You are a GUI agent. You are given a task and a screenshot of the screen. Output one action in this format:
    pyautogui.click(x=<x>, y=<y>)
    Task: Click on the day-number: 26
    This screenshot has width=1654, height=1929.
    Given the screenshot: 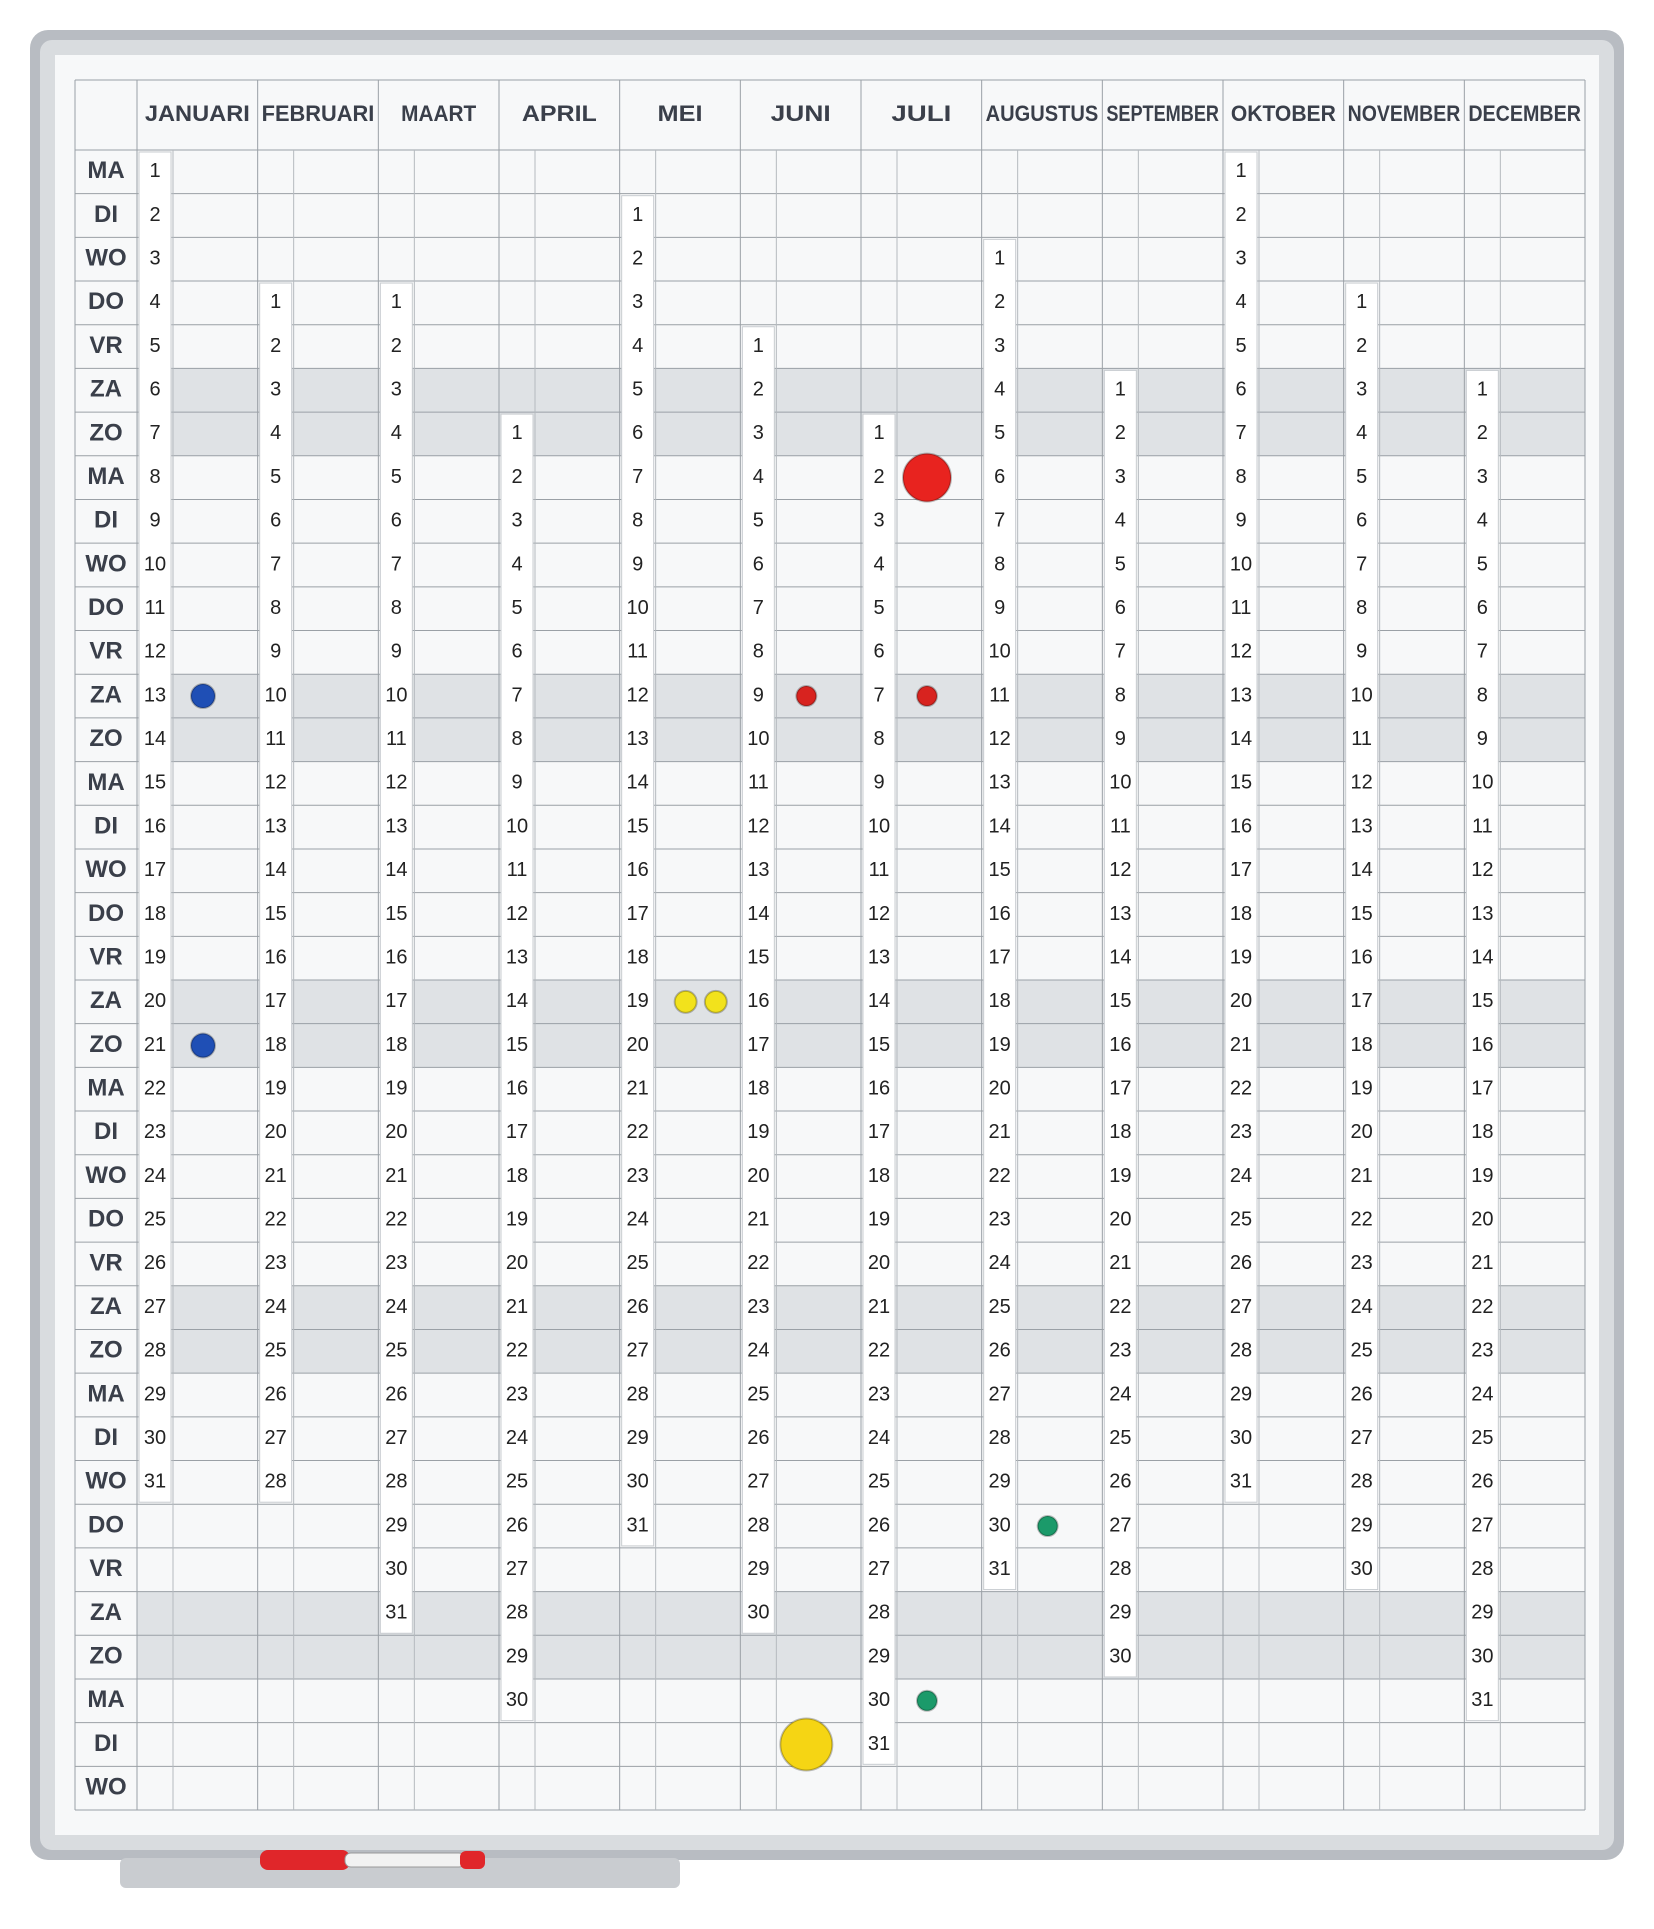 What is the action you would take?
    pyautogui.click(x=155, y=1263)
    